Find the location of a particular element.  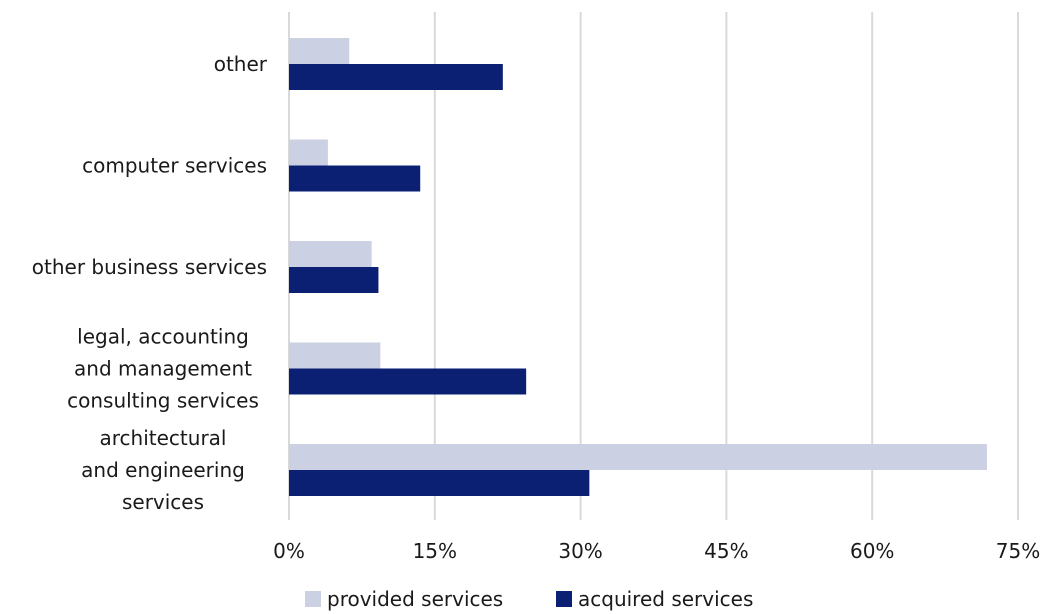

category-label-2: other business services is located at coordinates (149, 267).